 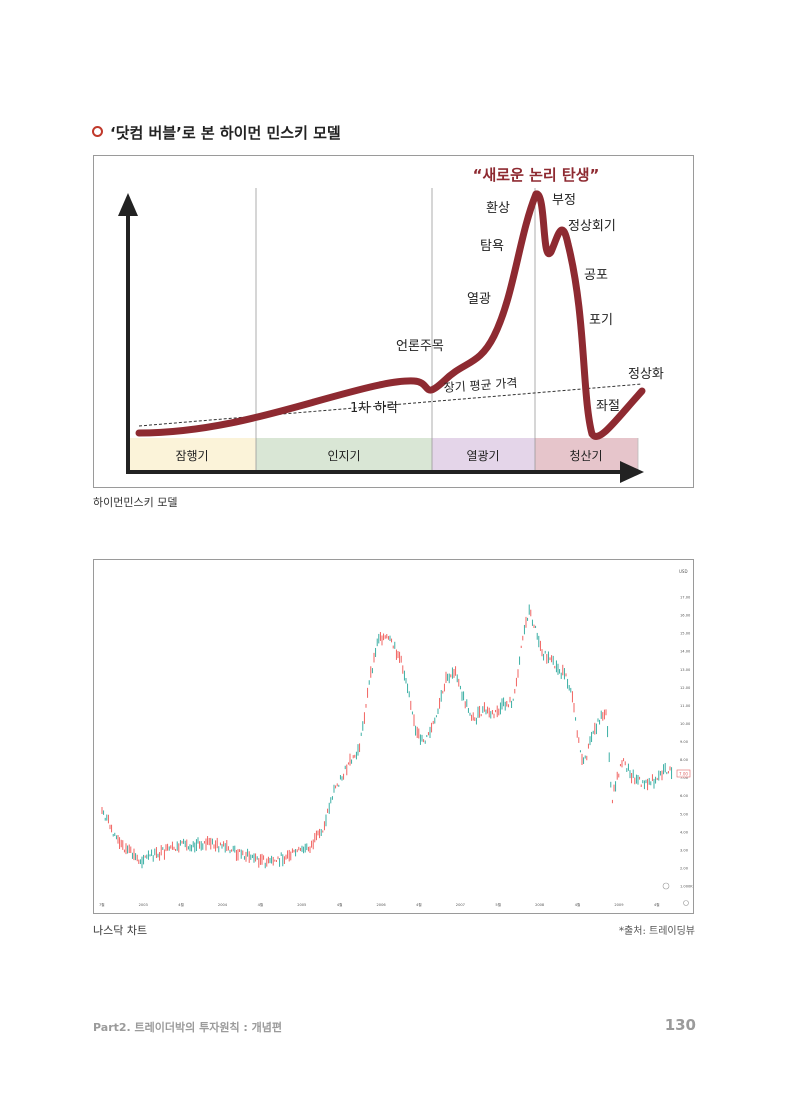 What do you see at coordinates (540, 905) in the screenshot?
I see `x-tick-label: 2008` at bounding box center [540, 905].